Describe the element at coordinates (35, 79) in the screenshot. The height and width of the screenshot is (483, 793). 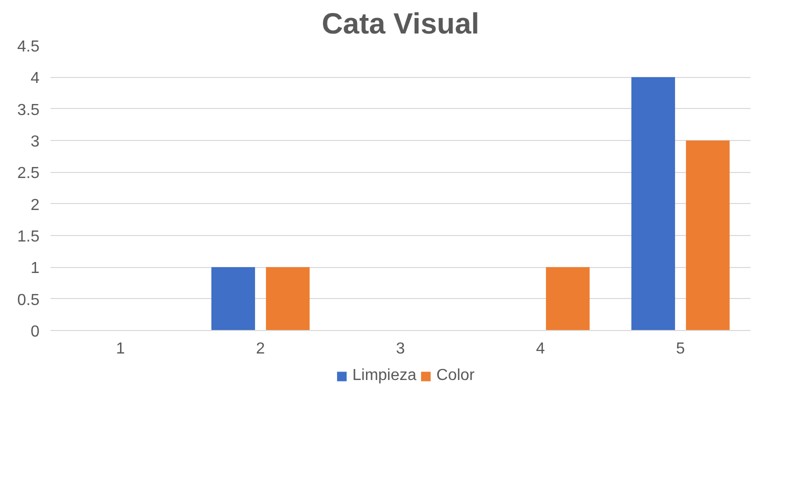
I see `y-tick-label: 4` at that location.